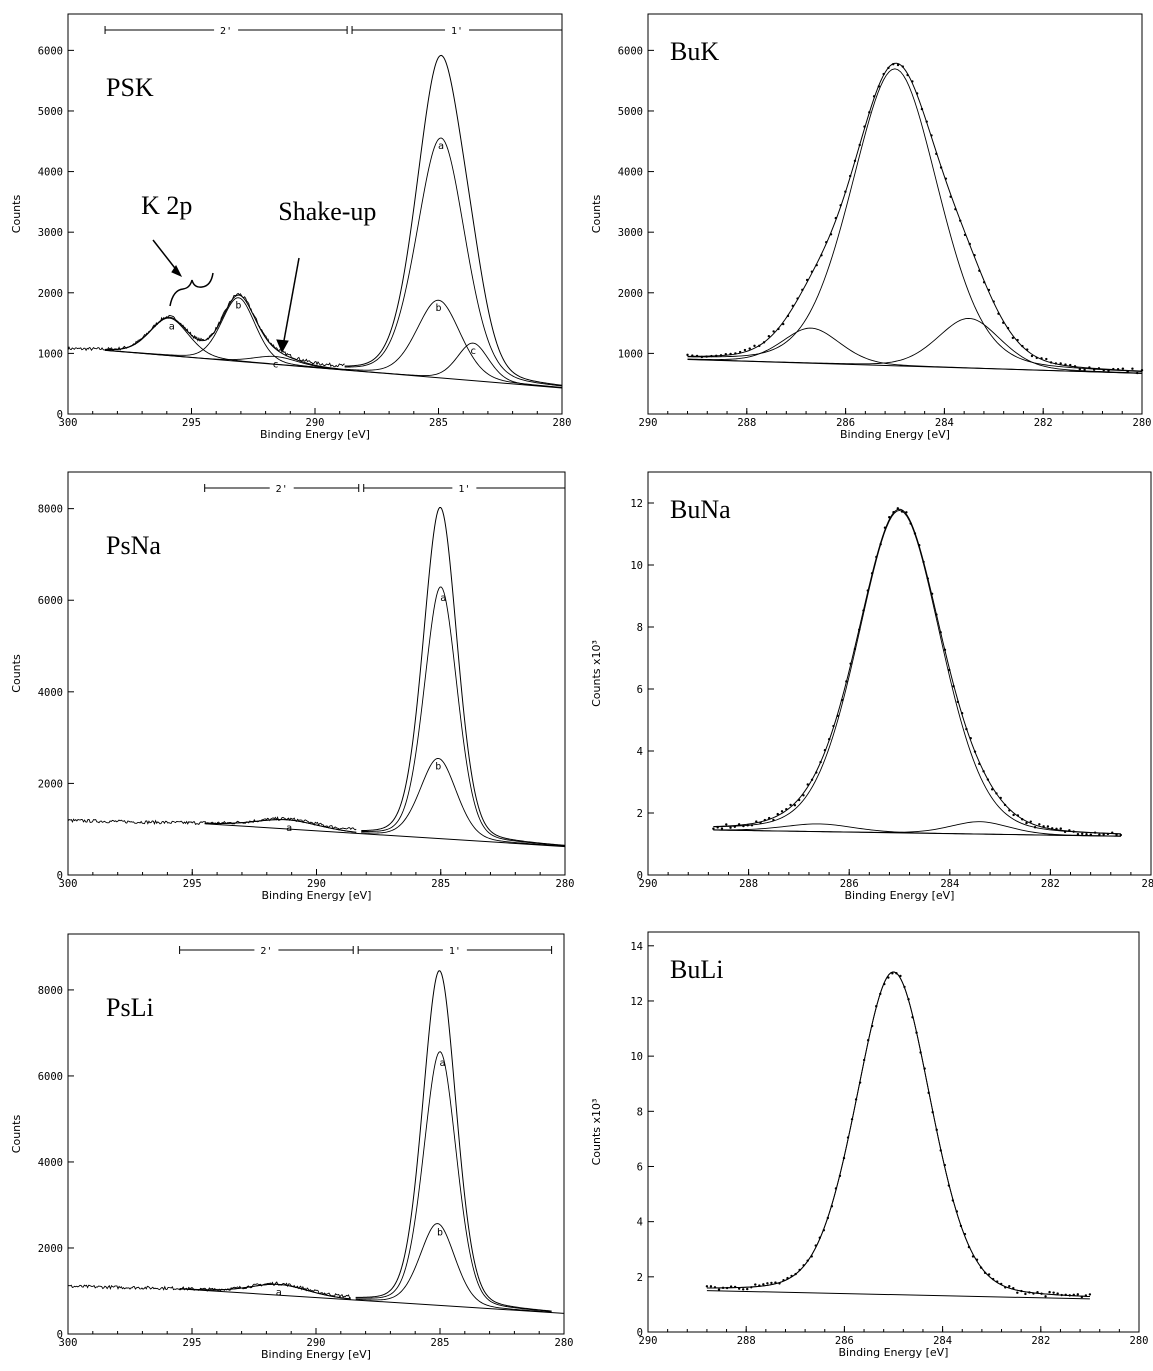  I want to click on psk-ytick-label: 0, so click(60, 415).